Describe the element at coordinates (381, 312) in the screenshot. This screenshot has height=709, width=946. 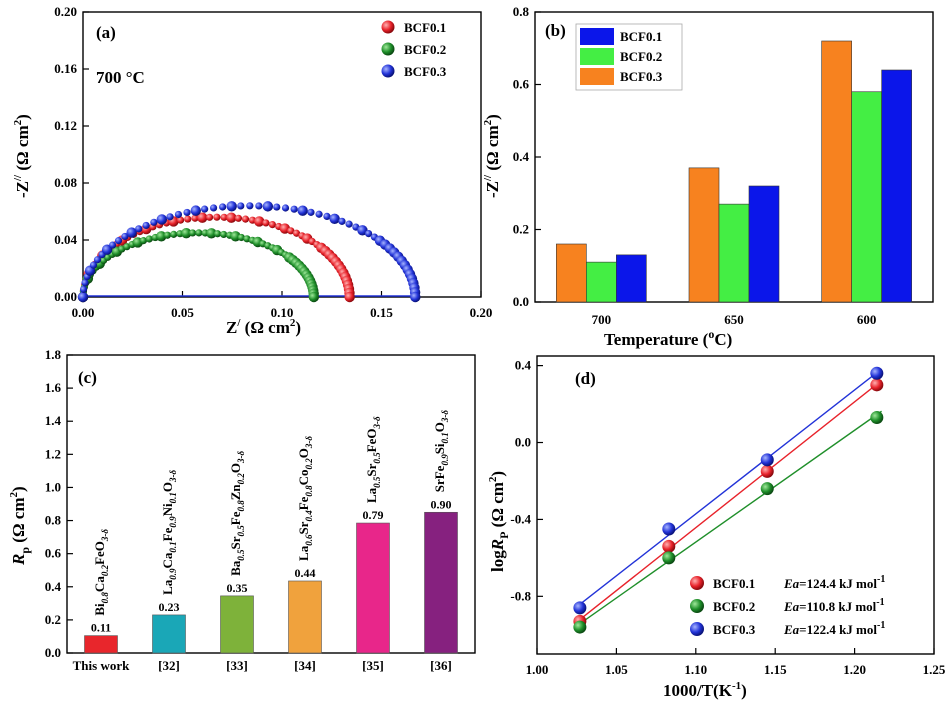
I see `x-tick-label: 0.15` at that location.